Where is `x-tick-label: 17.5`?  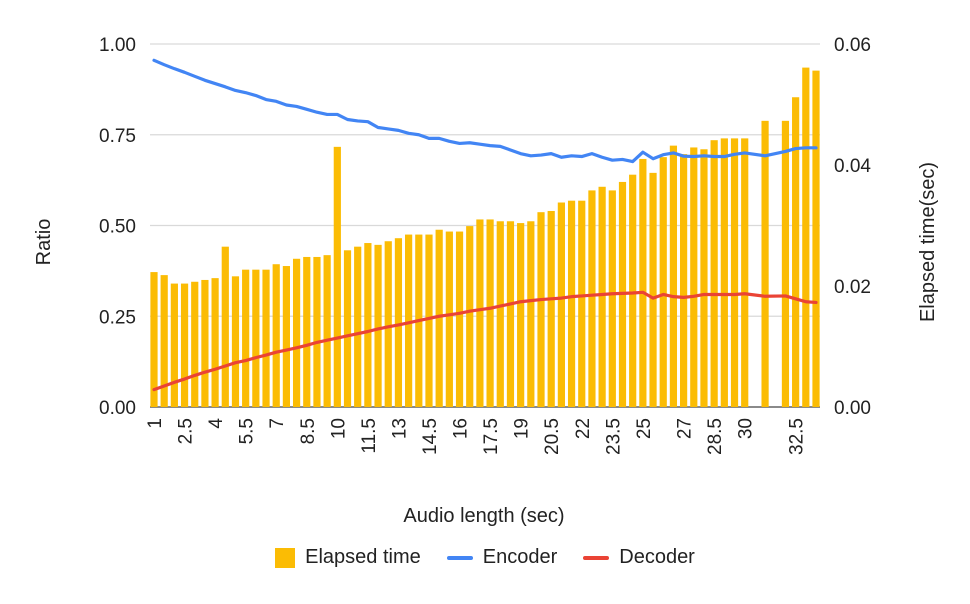
x-tick-label: 17.5 is located at coordinates (491, 436).